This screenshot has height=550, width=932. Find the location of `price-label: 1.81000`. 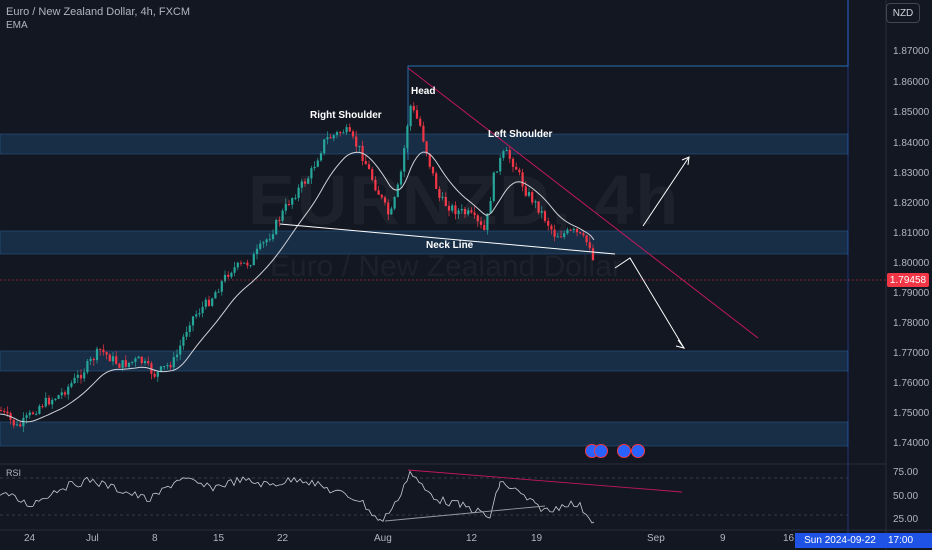

price-label: 1.81000 is located at coordinates (911, 233).